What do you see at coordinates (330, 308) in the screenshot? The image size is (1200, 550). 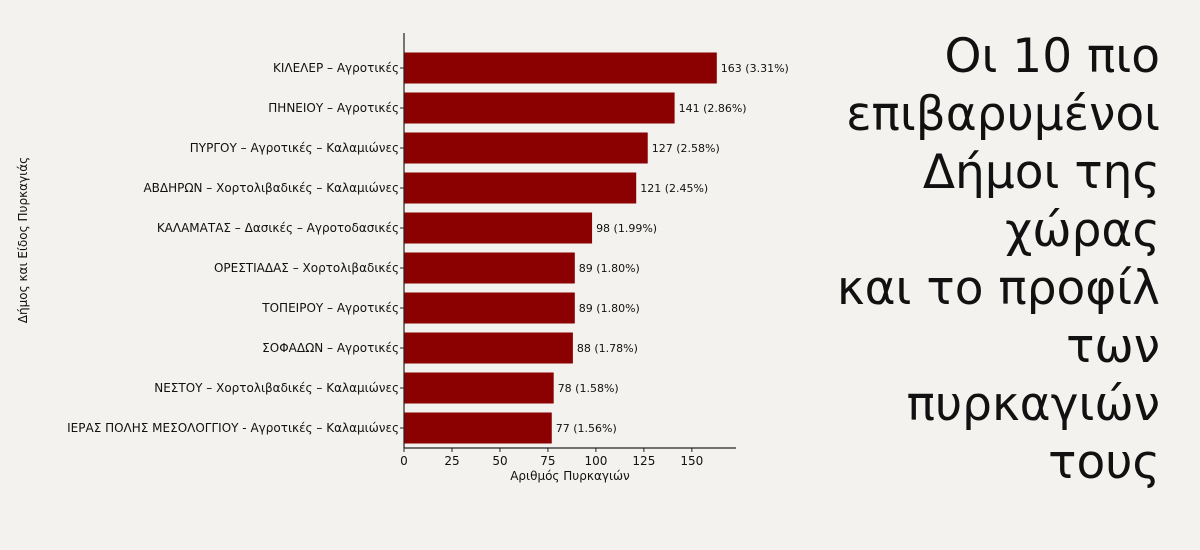 I see `y-tick-label: ΤΟΠΕΙΡΟΥ – Αγροτικές` at bounding box center [330, 308].